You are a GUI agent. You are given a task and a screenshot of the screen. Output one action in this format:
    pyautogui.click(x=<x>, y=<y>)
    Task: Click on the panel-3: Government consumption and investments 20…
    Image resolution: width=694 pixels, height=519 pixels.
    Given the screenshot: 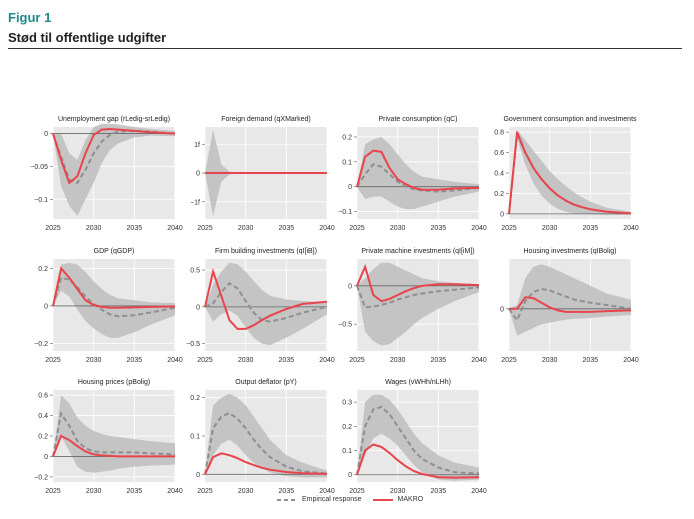 What is the action you would take?
    pyautogui.click(x=566, y=174)
    